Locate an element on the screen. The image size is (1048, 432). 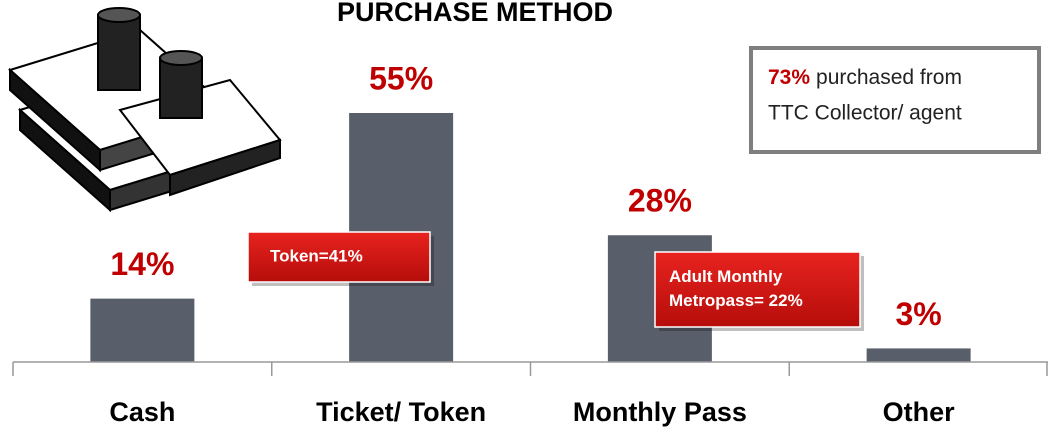
x-tick-label: Other is located at coordinates (919, 412).